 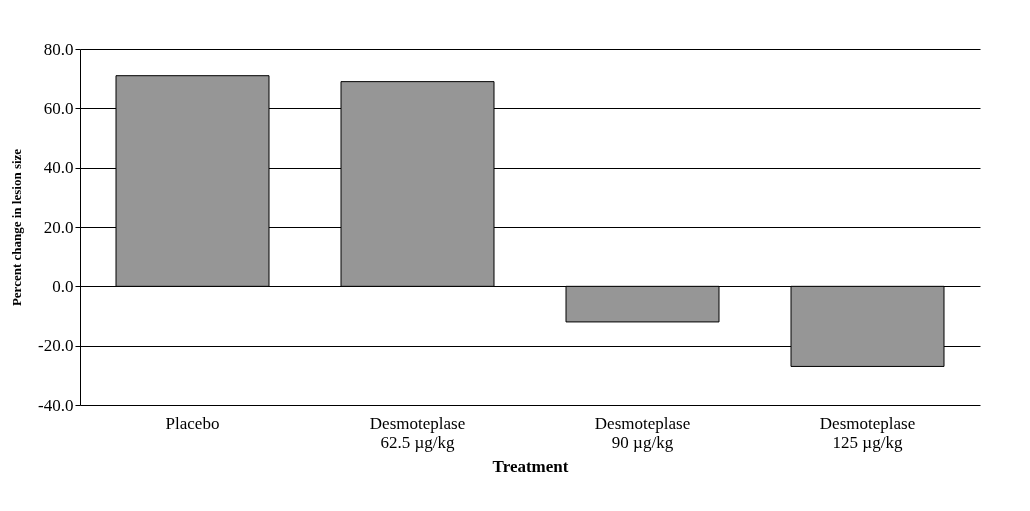 I want to click on x-tick-label: Desmoteplase 90 µg/kg, so click(x=642, y=432).